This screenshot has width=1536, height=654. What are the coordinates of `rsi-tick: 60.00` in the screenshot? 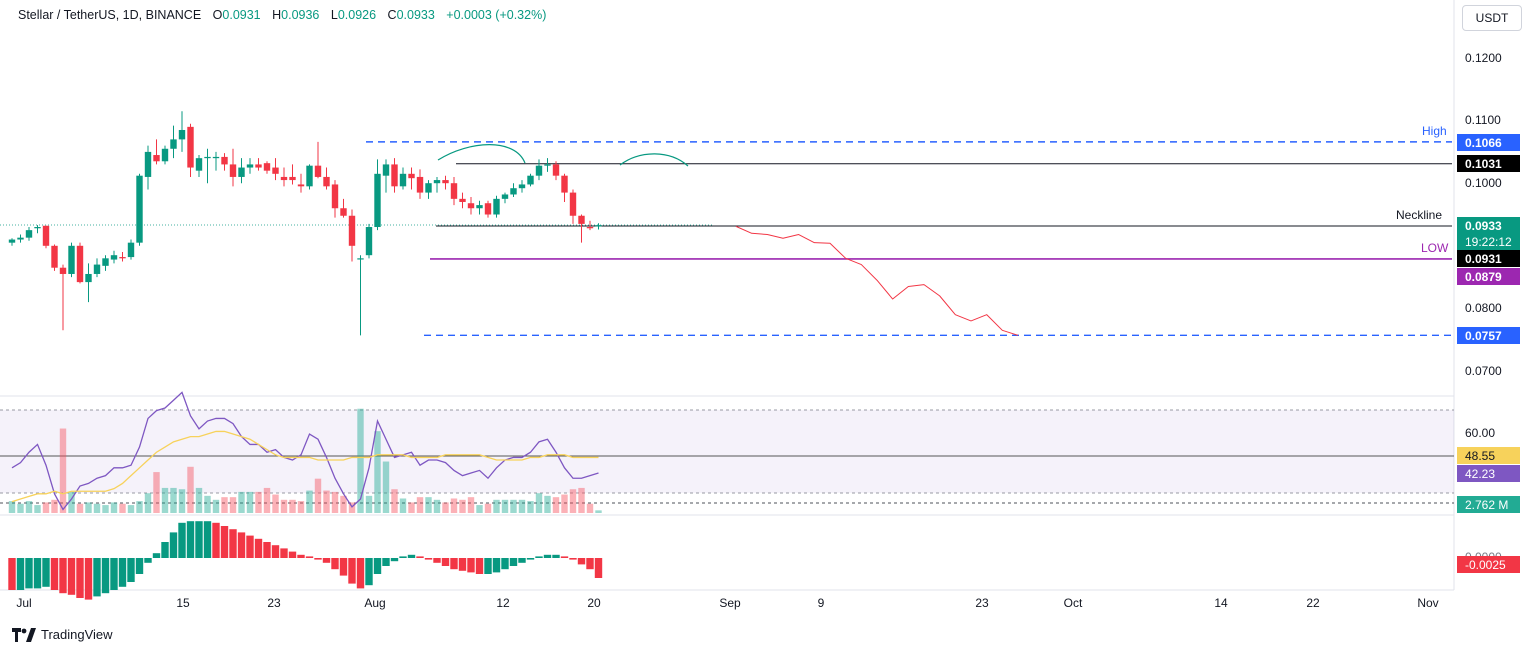 It's located at (1480, 433).